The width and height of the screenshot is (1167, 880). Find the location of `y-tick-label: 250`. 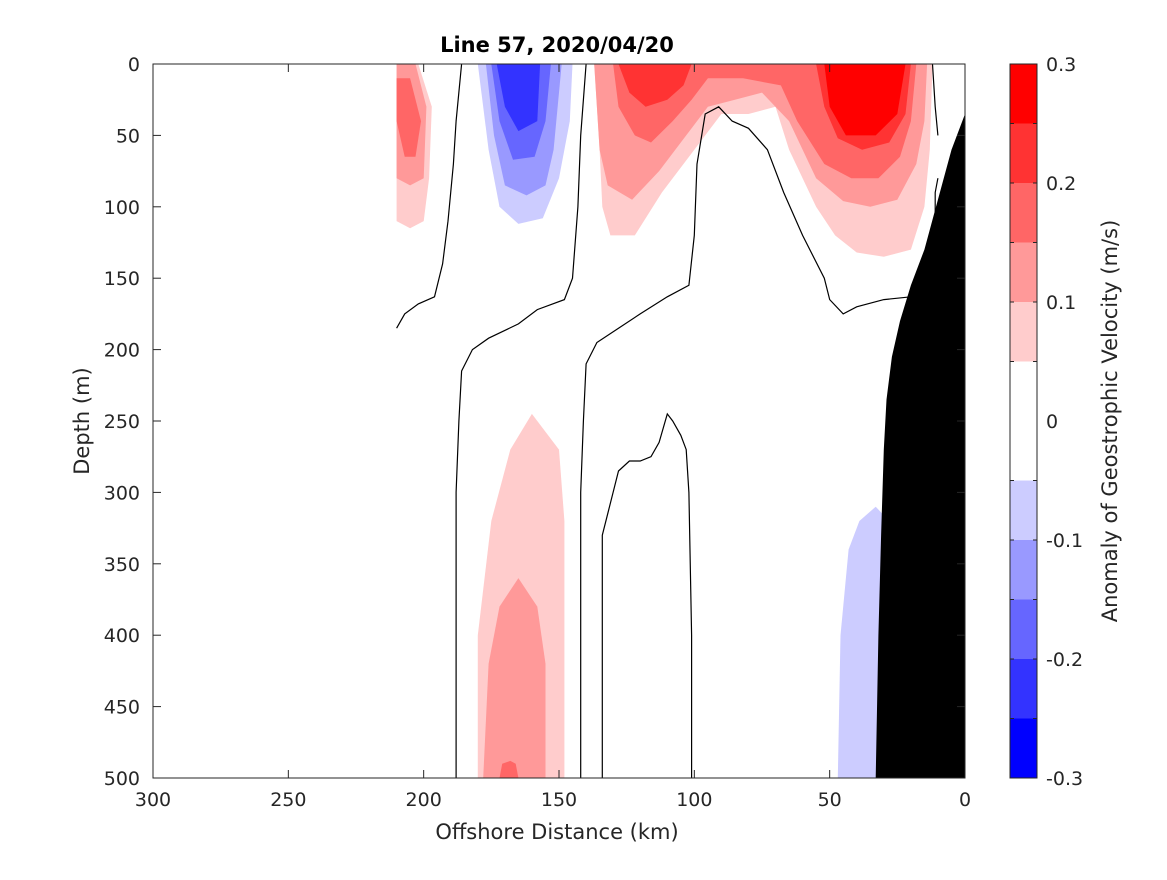

y-tick-label: 250 is located at coordinates (122, 422).